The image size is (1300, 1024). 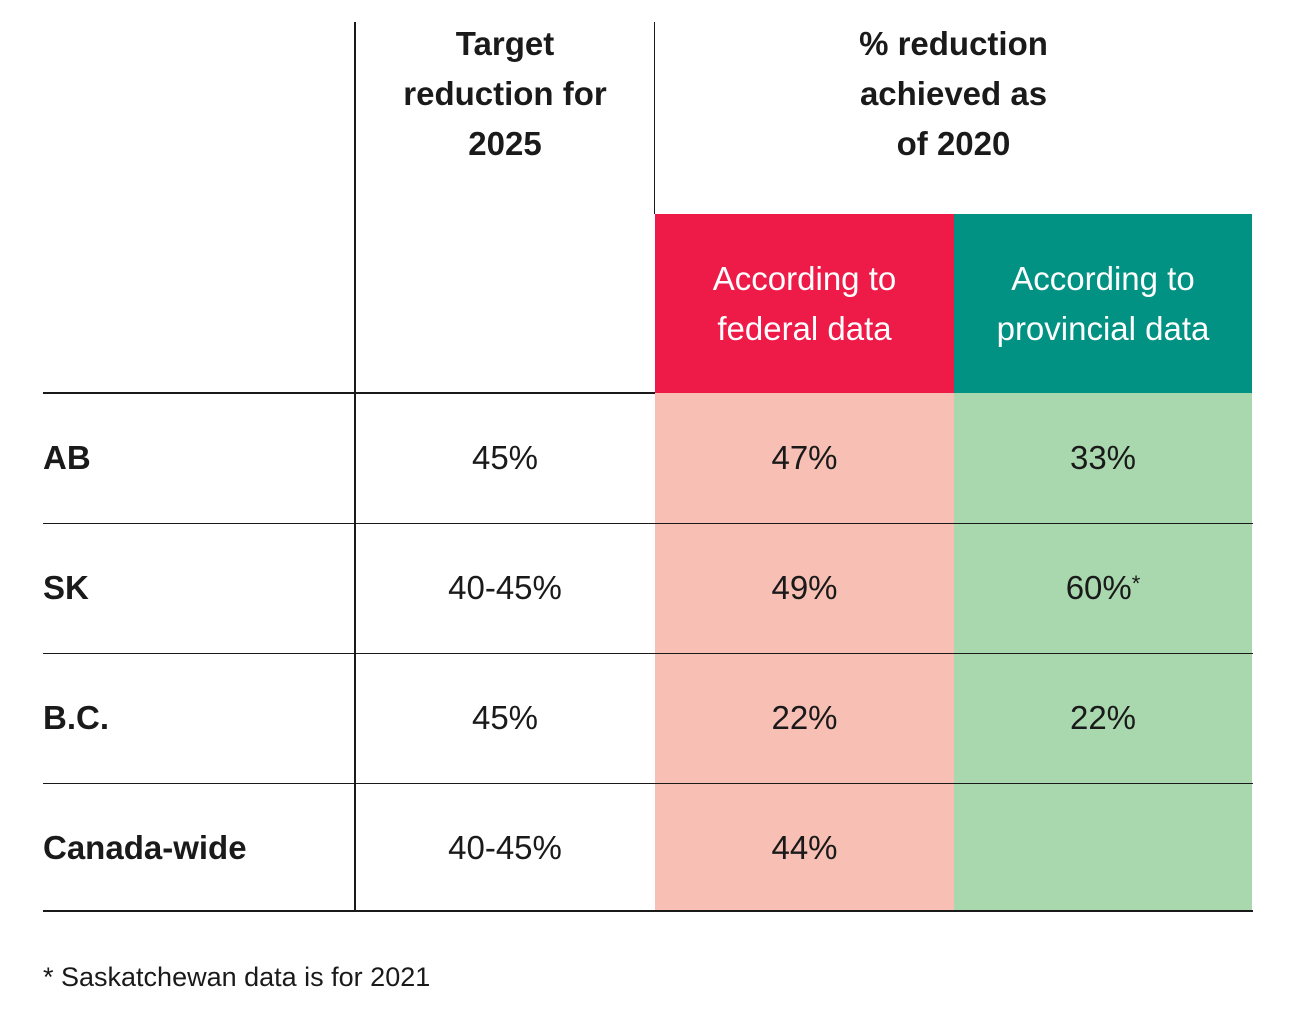 What do you see at coordinates (1098, 587) in the screenshot?
I see `provincial-value-text: 60%` at bounding box center [1098, 587].